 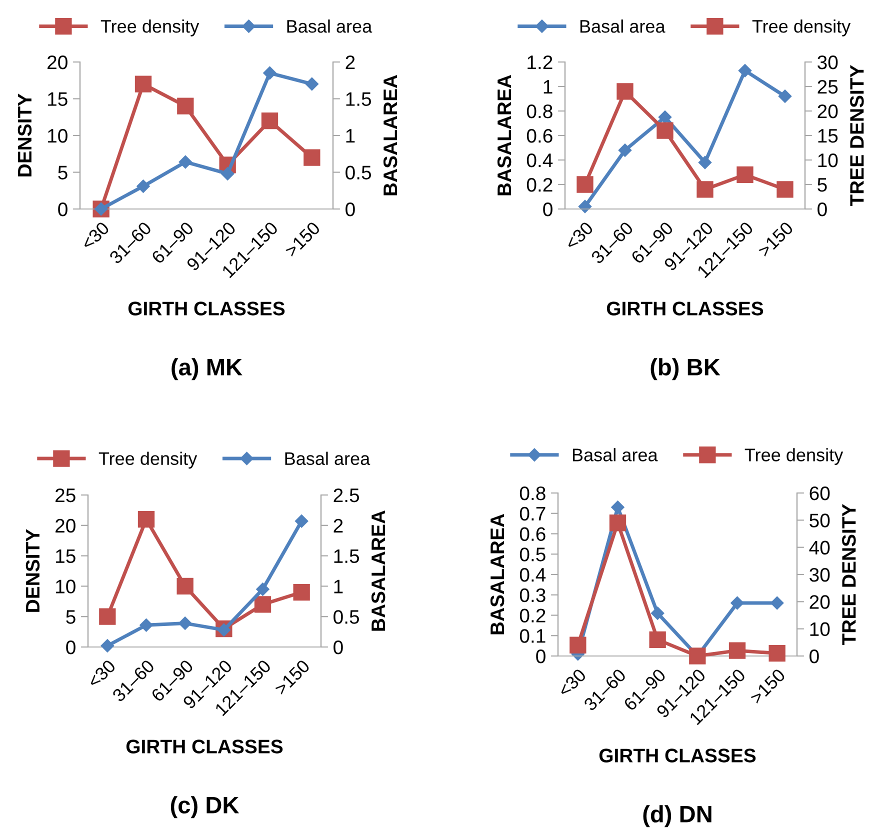 What do you see at coordinates (685, 369) in the screenshot?
I see `text: (b) BK` at bounding box center [685, 369].